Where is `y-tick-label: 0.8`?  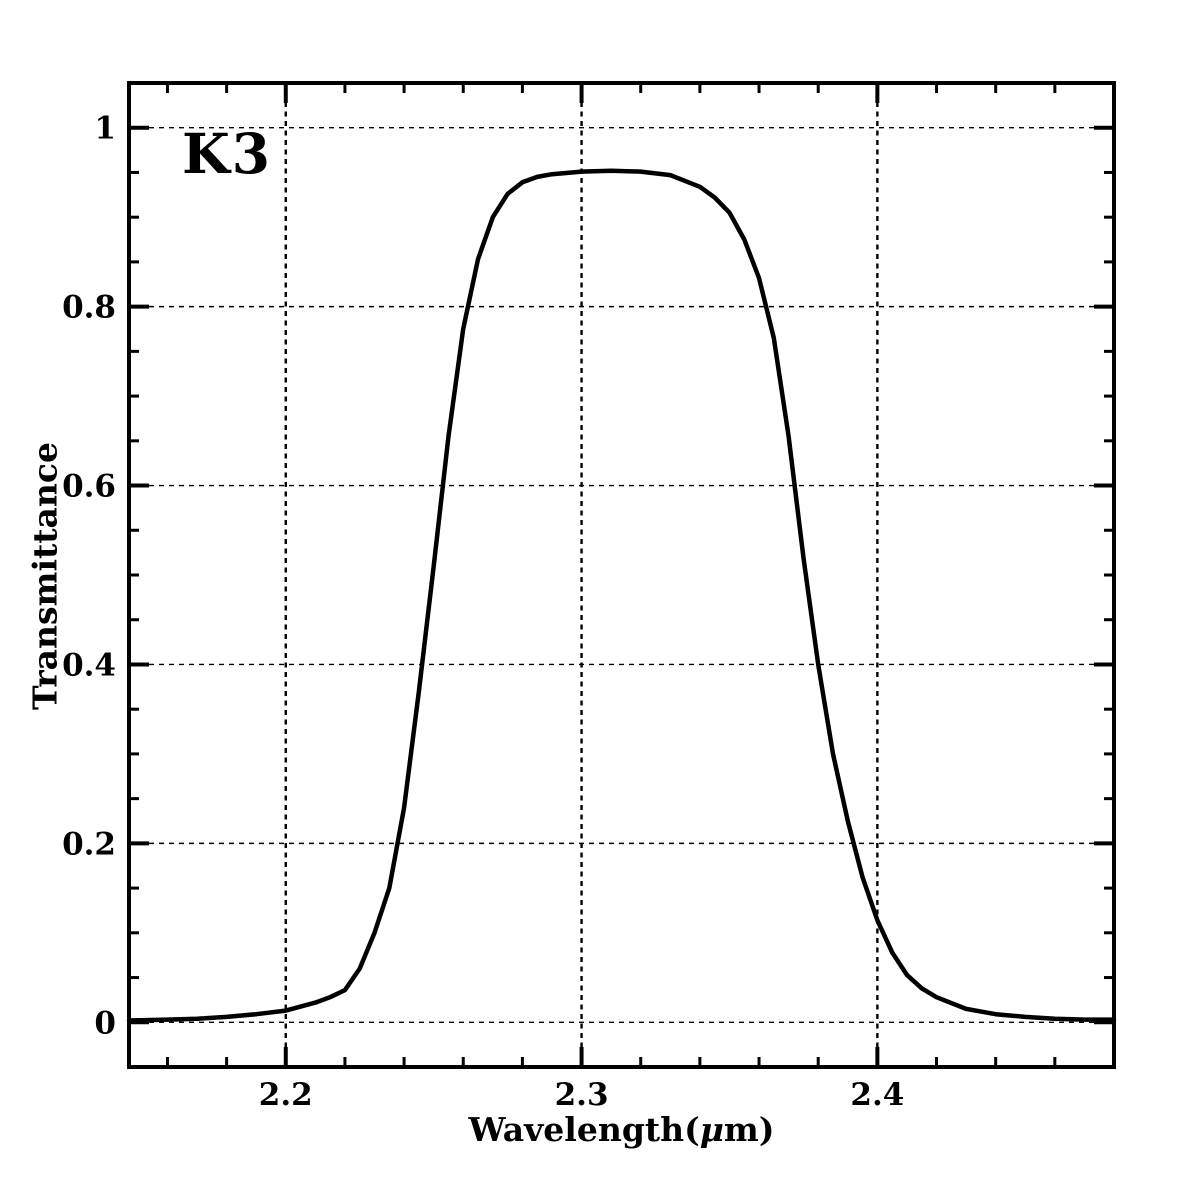
y-tick-label: 0.8 is located at coordinates (89, 308).